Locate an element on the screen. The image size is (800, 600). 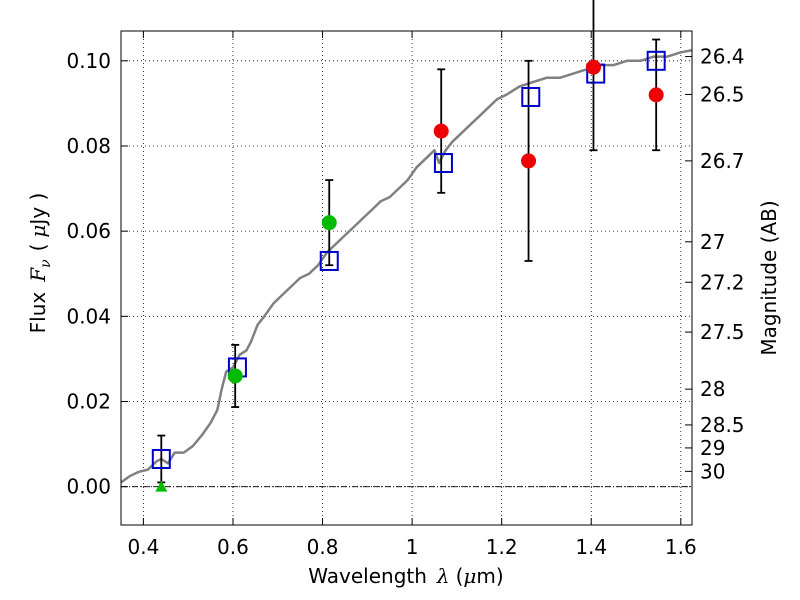
x-tick-label: 0.4 is located at coordinates (143, 547).